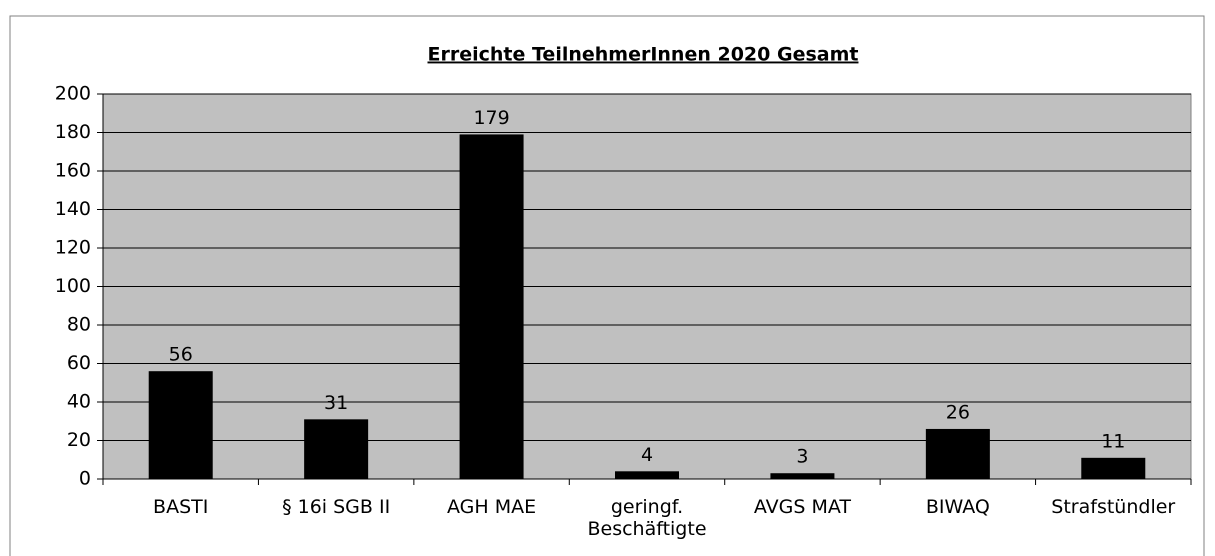 The height and width of the screenshot is (556, 1215). What do you see at coordinates (79, 440) in the screenshot?
I see `y-tick-label: 20` at bounding box center [79, 440].